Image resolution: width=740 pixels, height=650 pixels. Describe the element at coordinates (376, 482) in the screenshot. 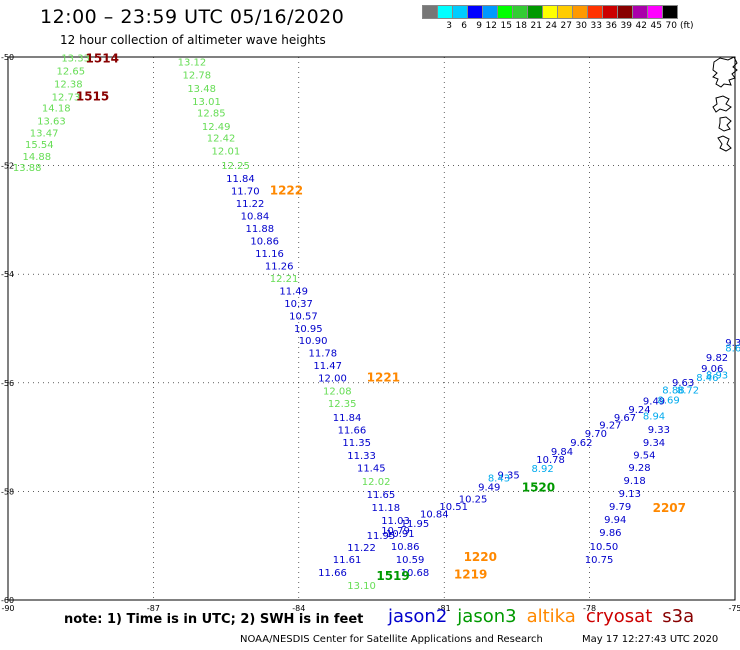

I see `wave-height-value: 12.02` at that location.